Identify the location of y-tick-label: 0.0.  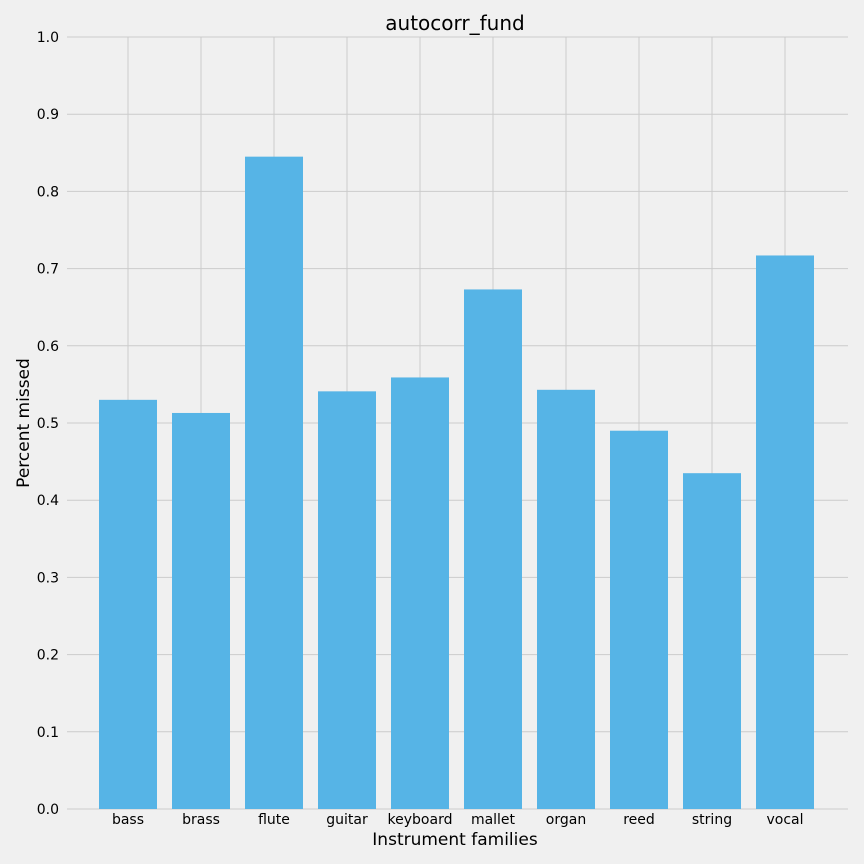
(48, 810).